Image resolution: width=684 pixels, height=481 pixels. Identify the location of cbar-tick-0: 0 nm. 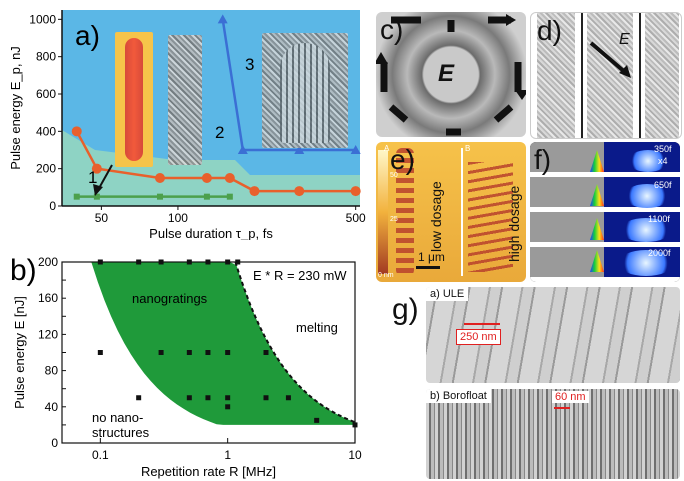
(386, 275).